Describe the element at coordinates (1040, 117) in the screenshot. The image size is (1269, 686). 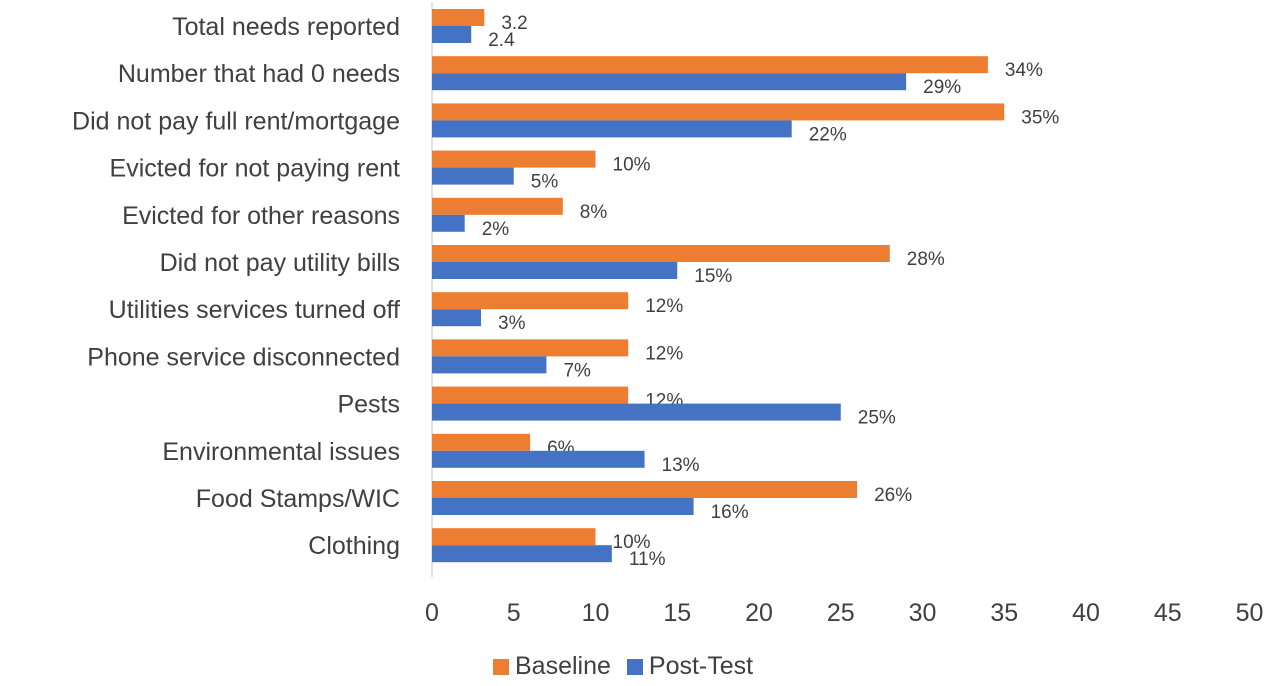
I see `data-label-baseline: 35%` at that location.